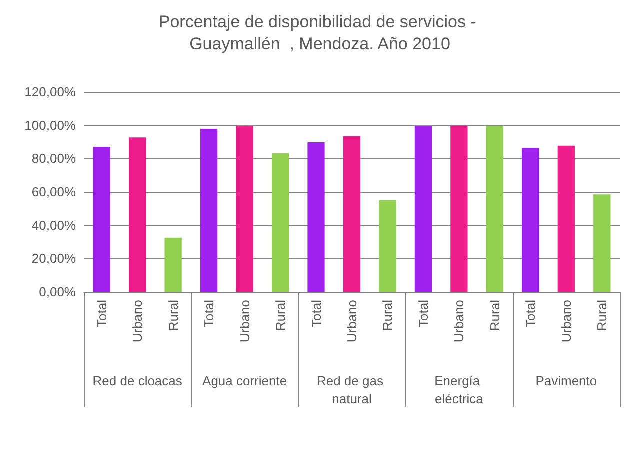 Image resolution: width=640 pixels, height=451 pixels. Describe the element at coordinates (567, 381) in the screenshot. I see `x-tick-label: Pavimento` at that location.